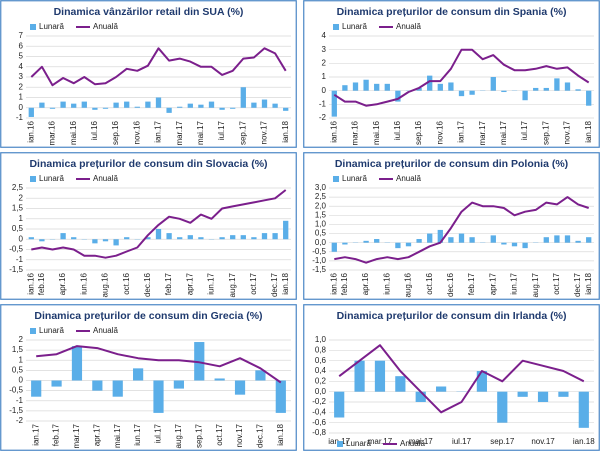 The height and width of the screenshot is (452, 600). I want to click on x-tick-label: feb.17, so click(56, 434).